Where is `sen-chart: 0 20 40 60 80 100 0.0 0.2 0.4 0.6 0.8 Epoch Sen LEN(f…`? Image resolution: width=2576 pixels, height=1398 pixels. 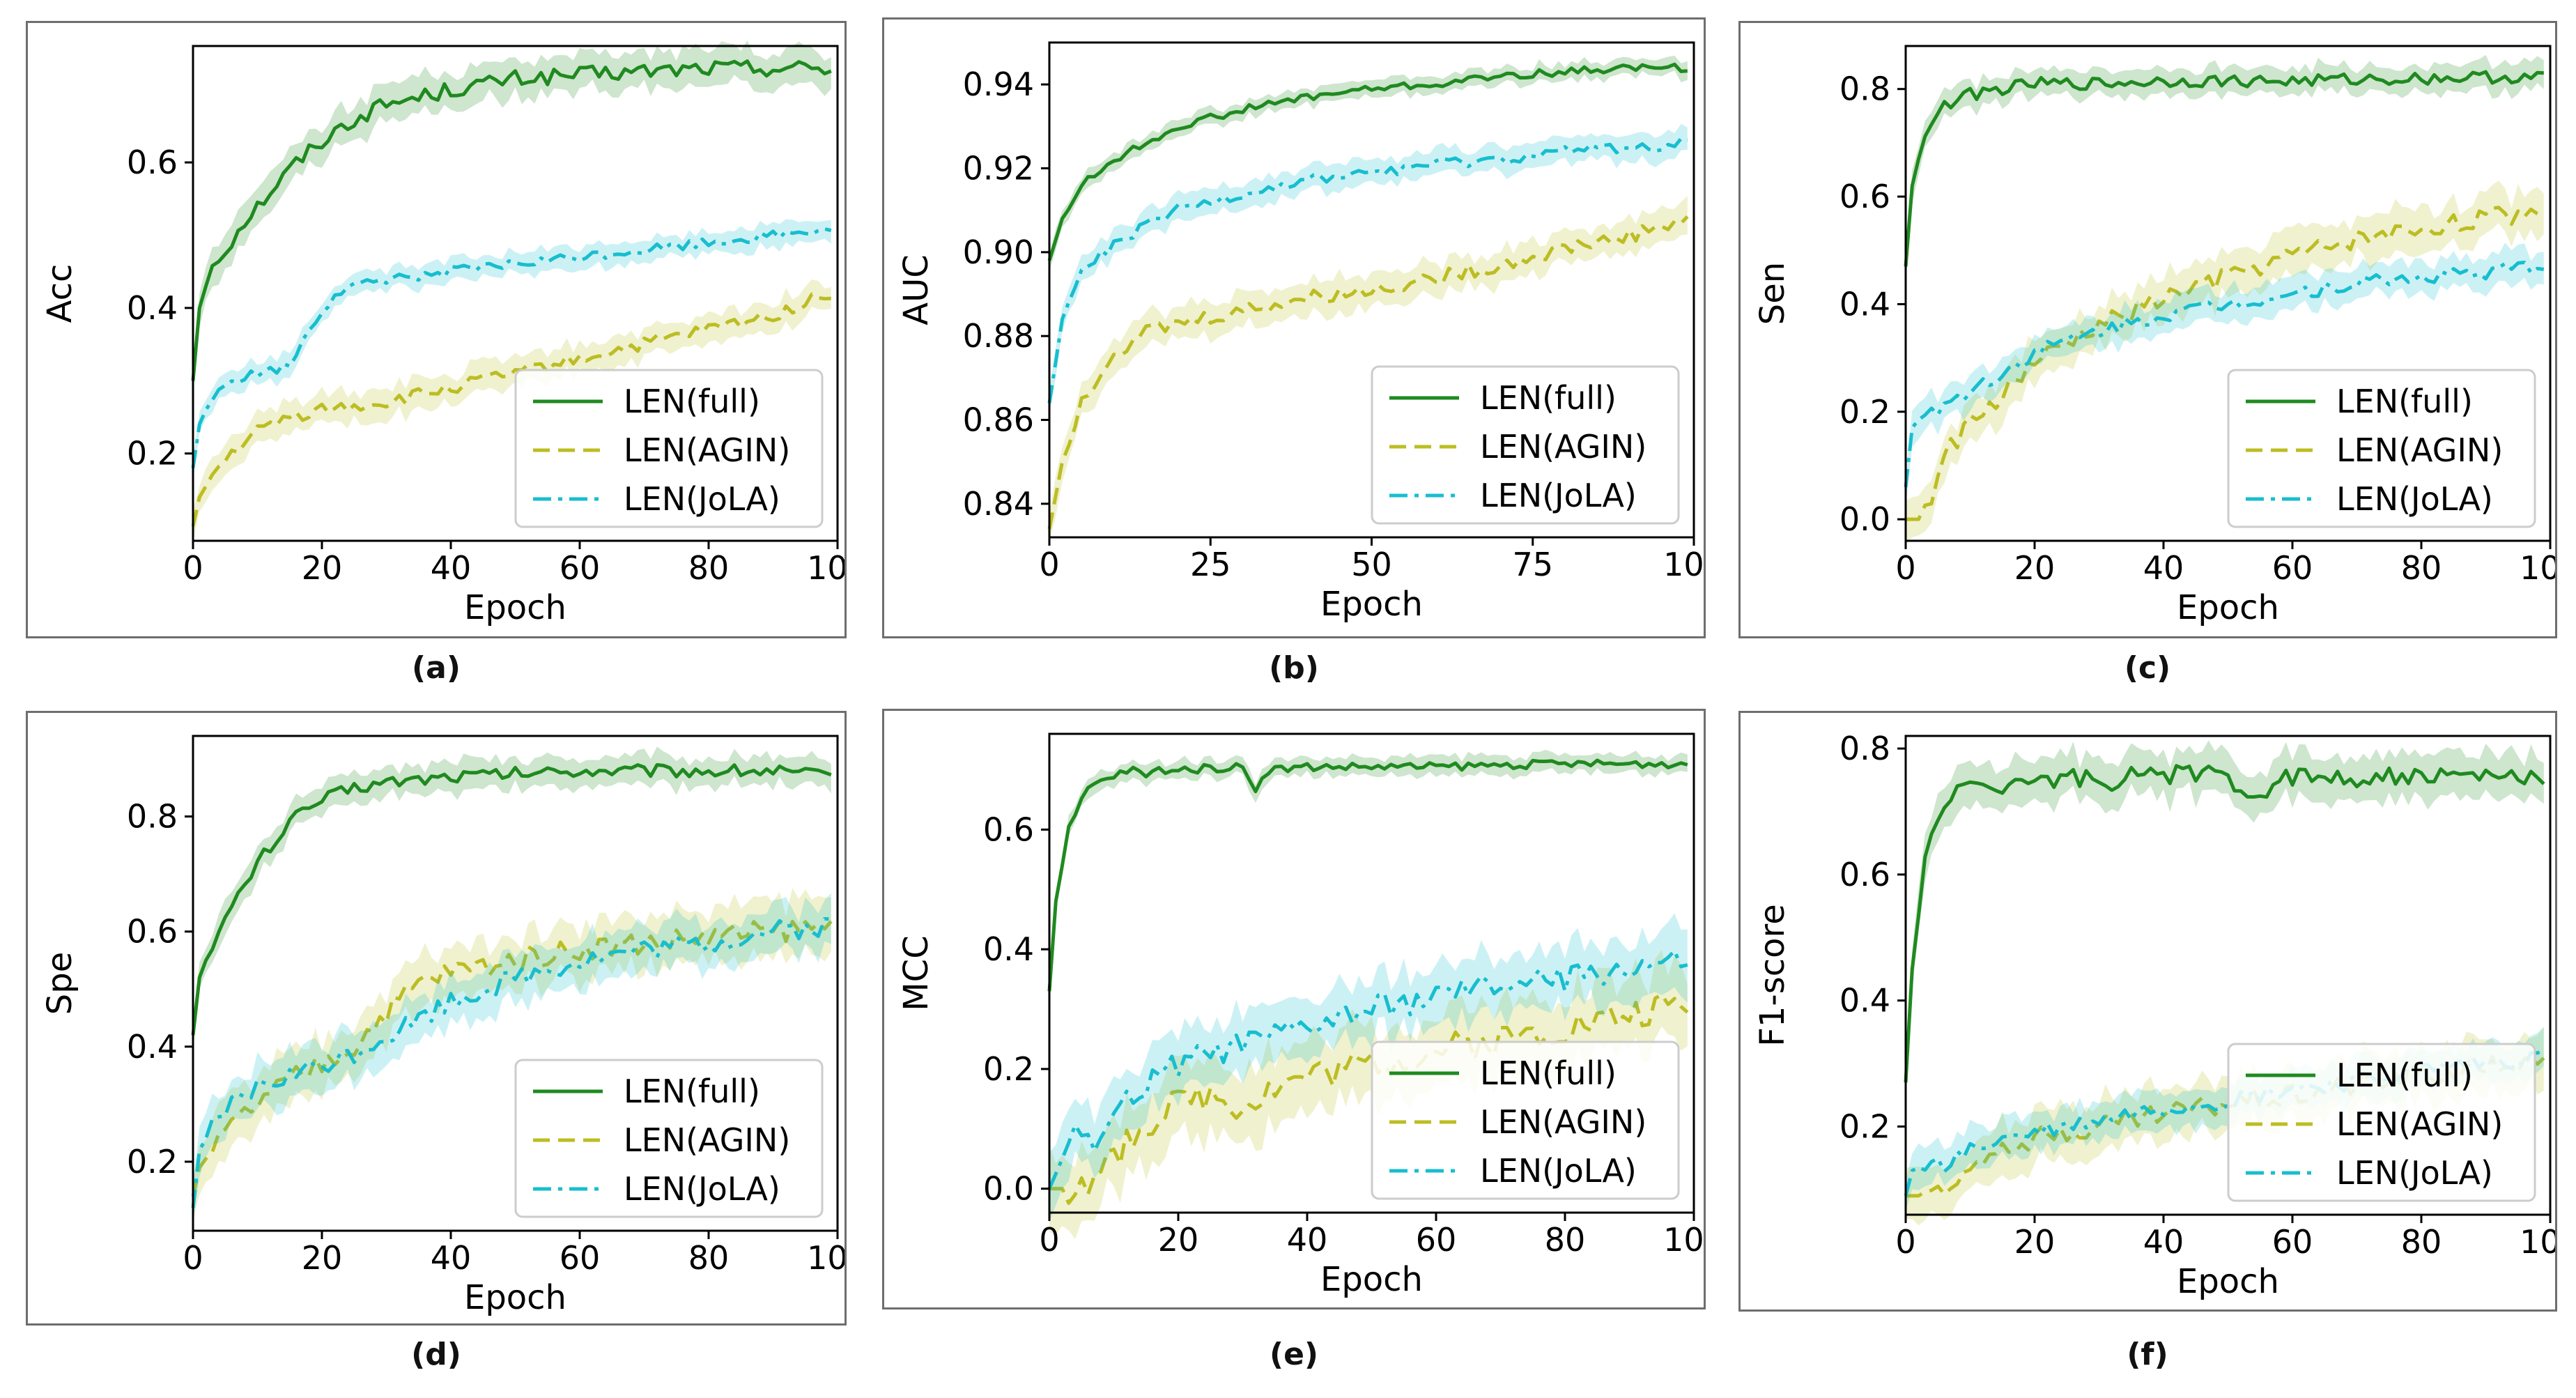
sen-chart: 0 20 40 60 80 100 0.0 0.2 0.4 0.6 0.8 Epoch Sen LEN(f… is located at coordinates (2154, 336).